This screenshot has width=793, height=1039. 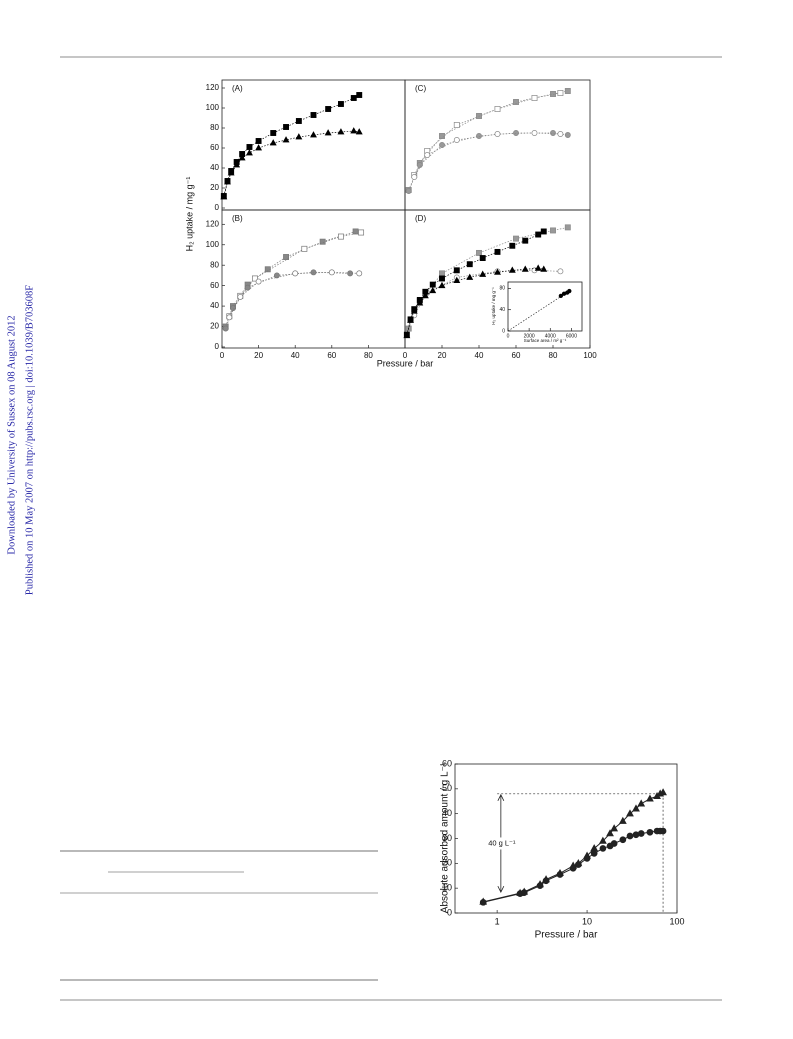 What do you see at coordinates (553, 355) in the screenshot?
I see `x-tick-label: 80` at bounding box center [553, 355].